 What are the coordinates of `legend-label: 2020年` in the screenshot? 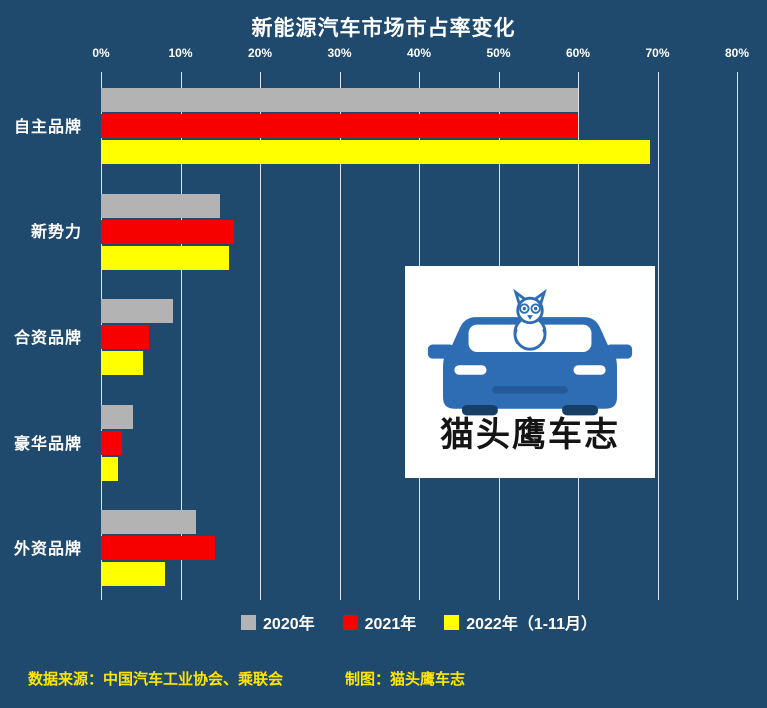 It's located at (289, 624).